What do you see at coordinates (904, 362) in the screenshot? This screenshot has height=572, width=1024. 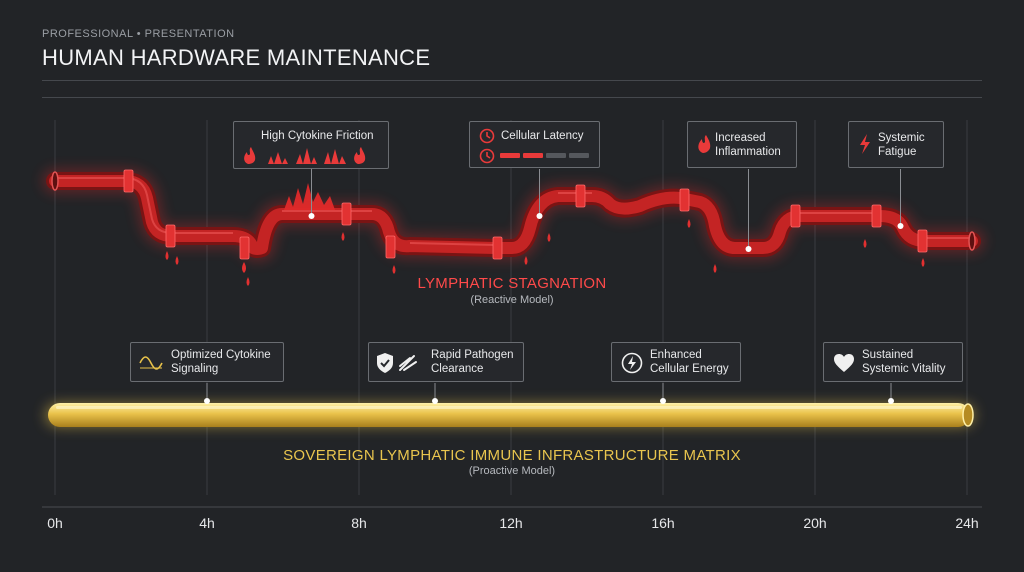 I see `callout-label: Sustained Systemic Vitality` at bounding box center [904, 362].